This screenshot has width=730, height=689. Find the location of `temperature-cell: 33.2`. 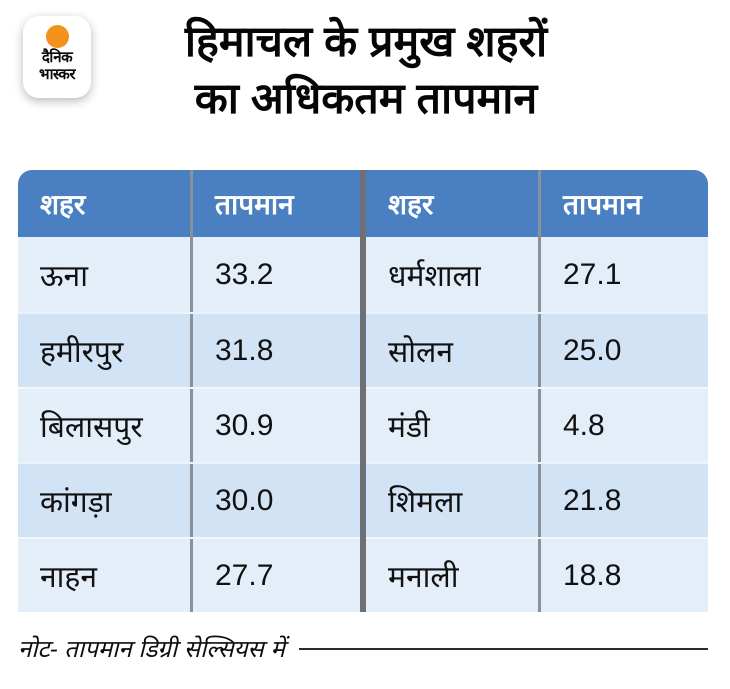

temperature-cell: 33.2 is located at coordinates (275, 274).